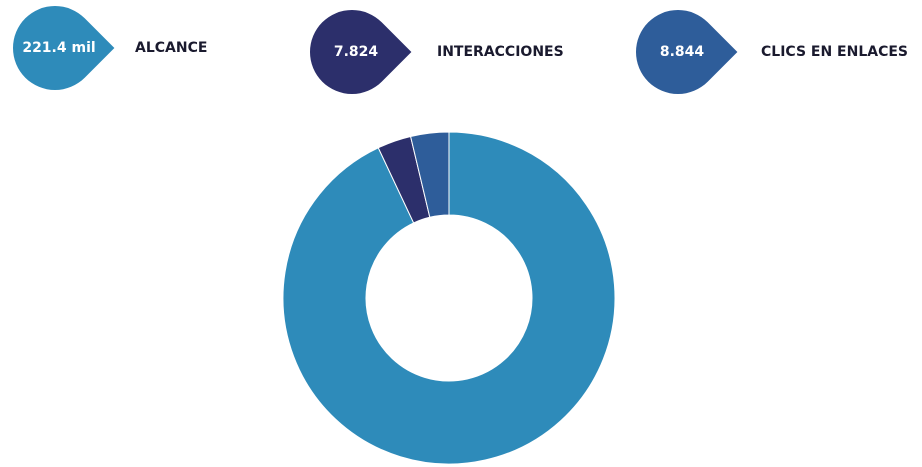 The height and width of the screenshot is (467, 922). Describe the element at coordinates (500, 52) in the screenshot. I see `legend-label: INTERACCIONES` at that location.